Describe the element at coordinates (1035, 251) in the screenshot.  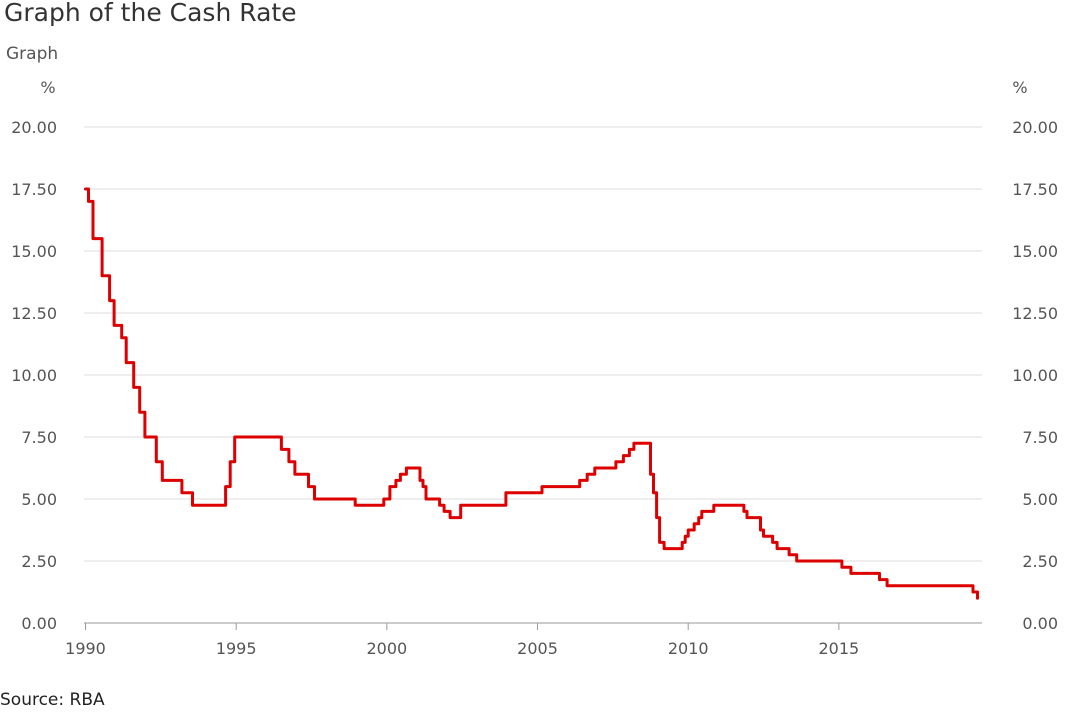
I see `y-tick-label-right: 15.00` at that location.